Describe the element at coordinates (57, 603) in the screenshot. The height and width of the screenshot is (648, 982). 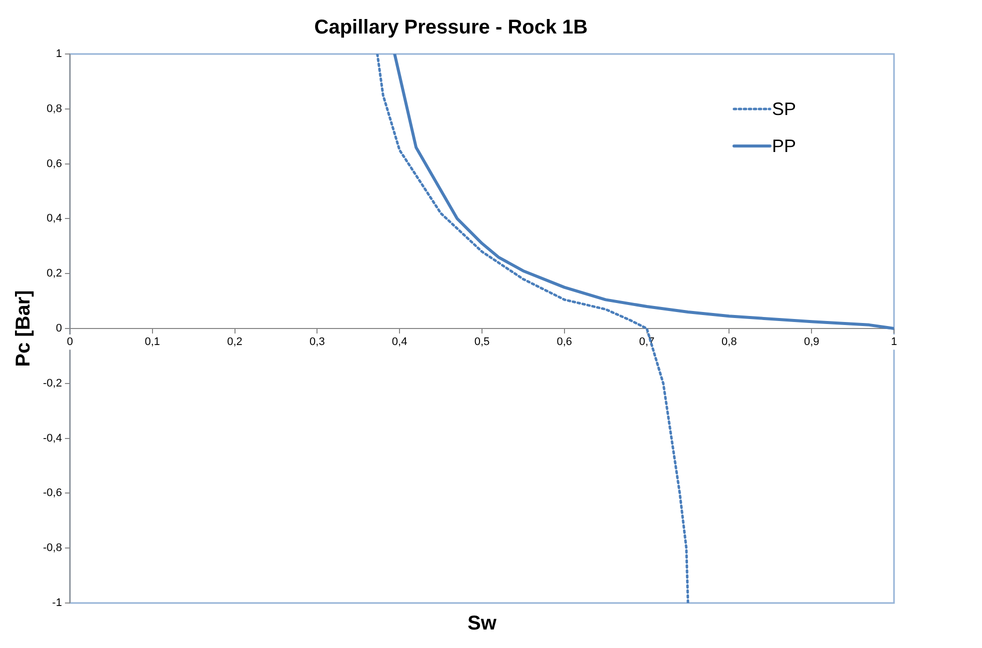
I see `y-tick-label: -1` at that location.